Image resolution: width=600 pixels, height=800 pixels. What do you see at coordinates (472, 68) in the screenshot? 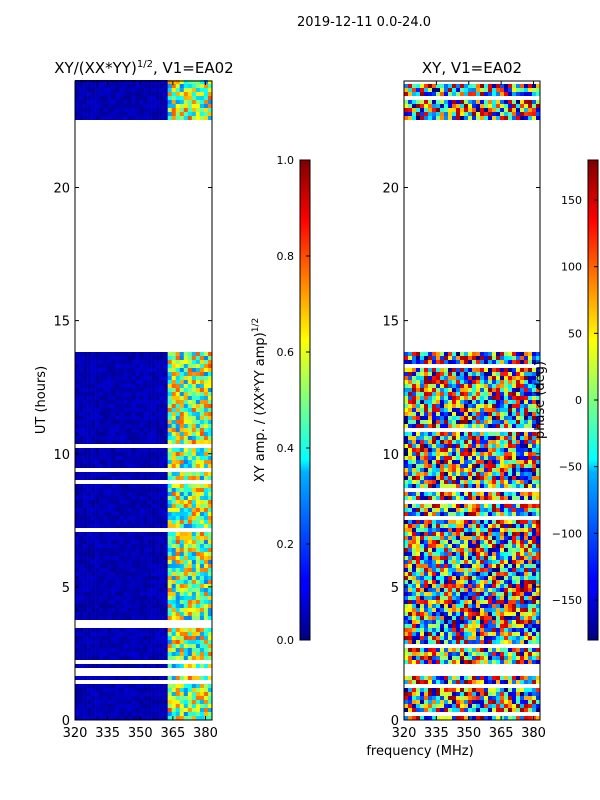
I see `phase-chart-title: XY, V1=EA02` at bounding box center [472, 68].